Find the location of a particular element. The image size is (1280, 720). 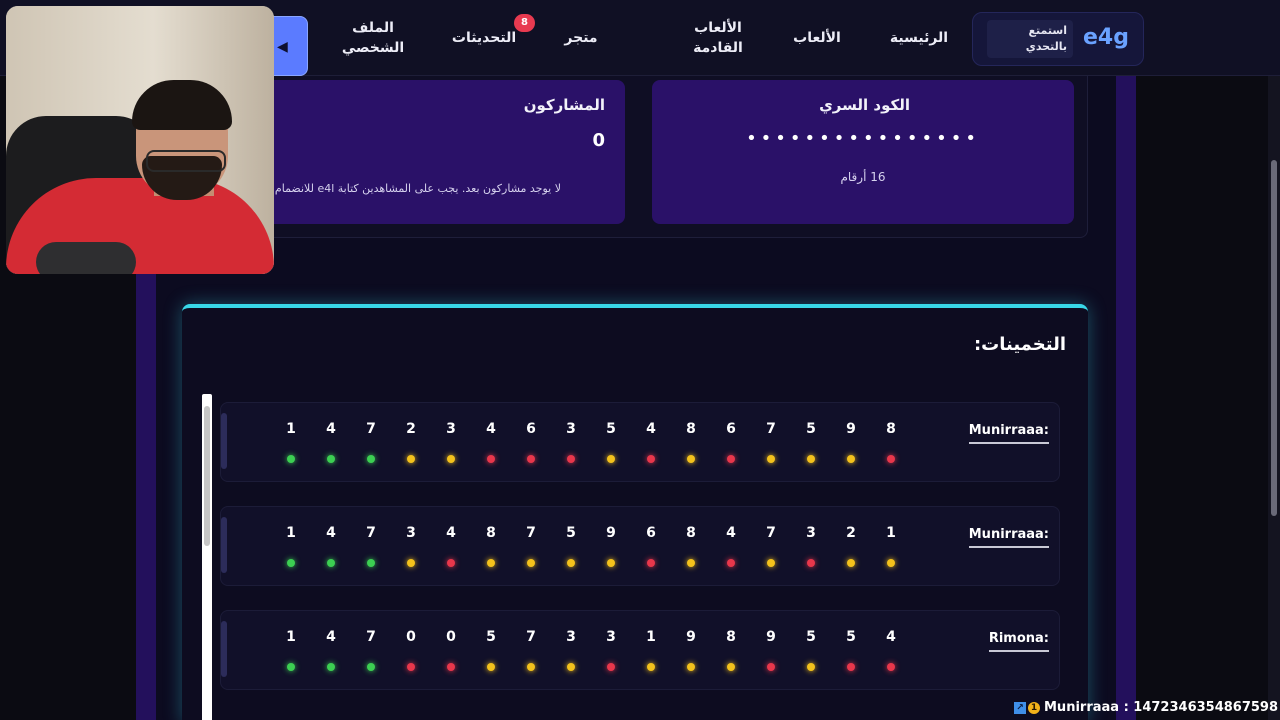

webcam-person-hair is located at coordinates (182, 105).